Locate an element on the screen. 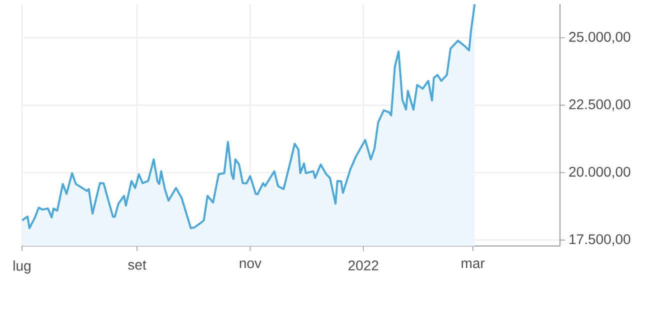 This screenshot has height=330, width=660. y-tick-label: 22.500,00 is located at coordinates (599, 105).